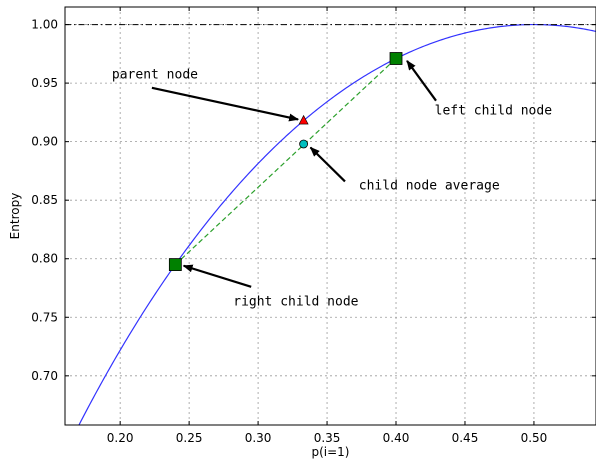 This screenshot has width=596, height=463. Describe the element at coordinates (189, 438) in the screenshot. I see `x-tick-label: 0.25` at that location.